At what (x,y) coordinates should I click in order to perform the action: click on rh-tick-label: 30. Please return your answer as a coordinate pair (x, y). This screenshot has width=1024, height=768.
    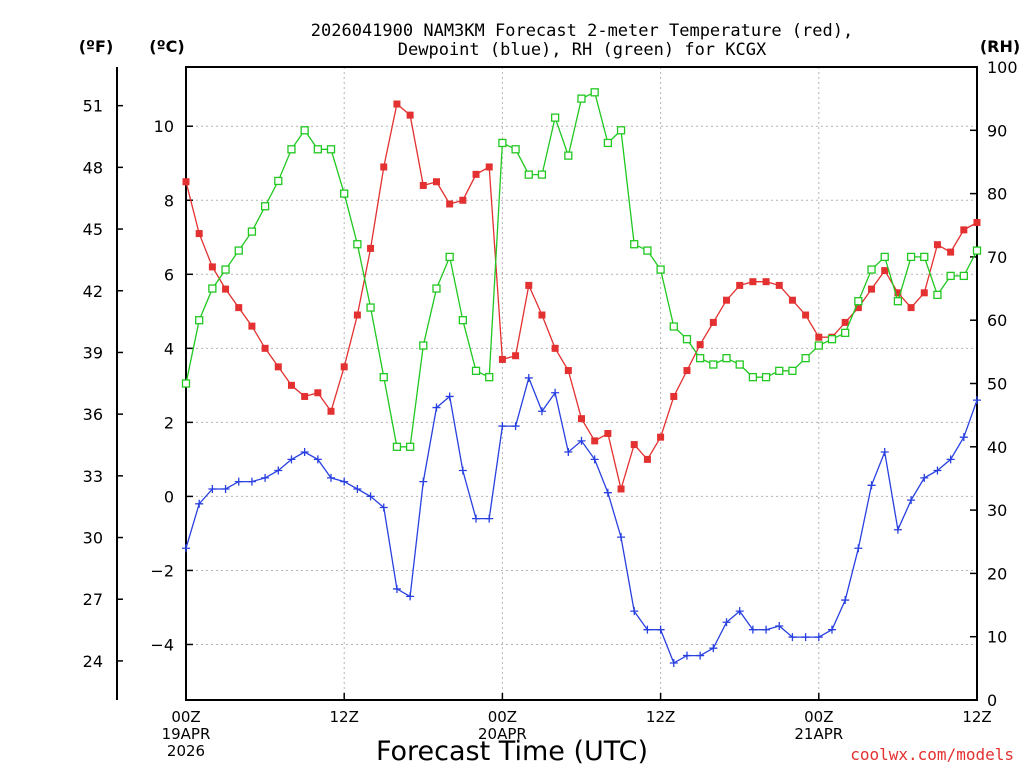
    Looking at the image, I should click on (997, 510).